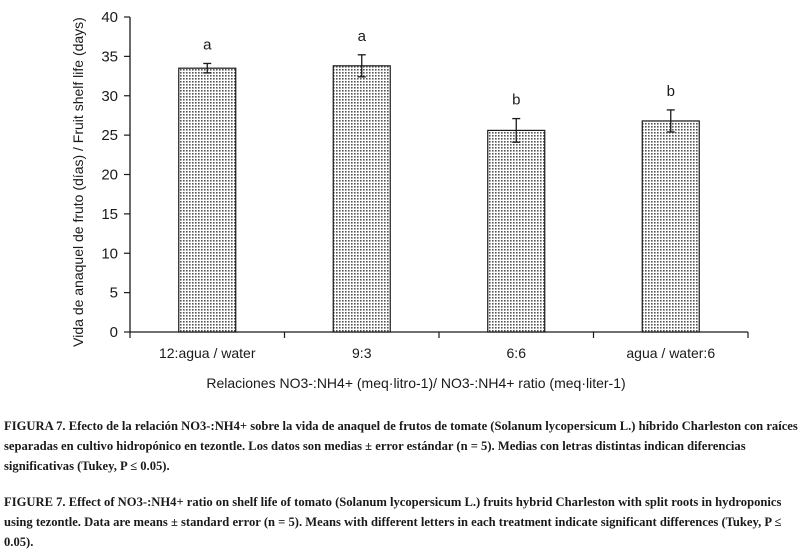 Image resolution: width=808 pixels, height=558 pixels. What do you see at coordinates (362, 353) in the screenshot?
I see `x-tick-label: 9:3` at bounding box center [362, 353].